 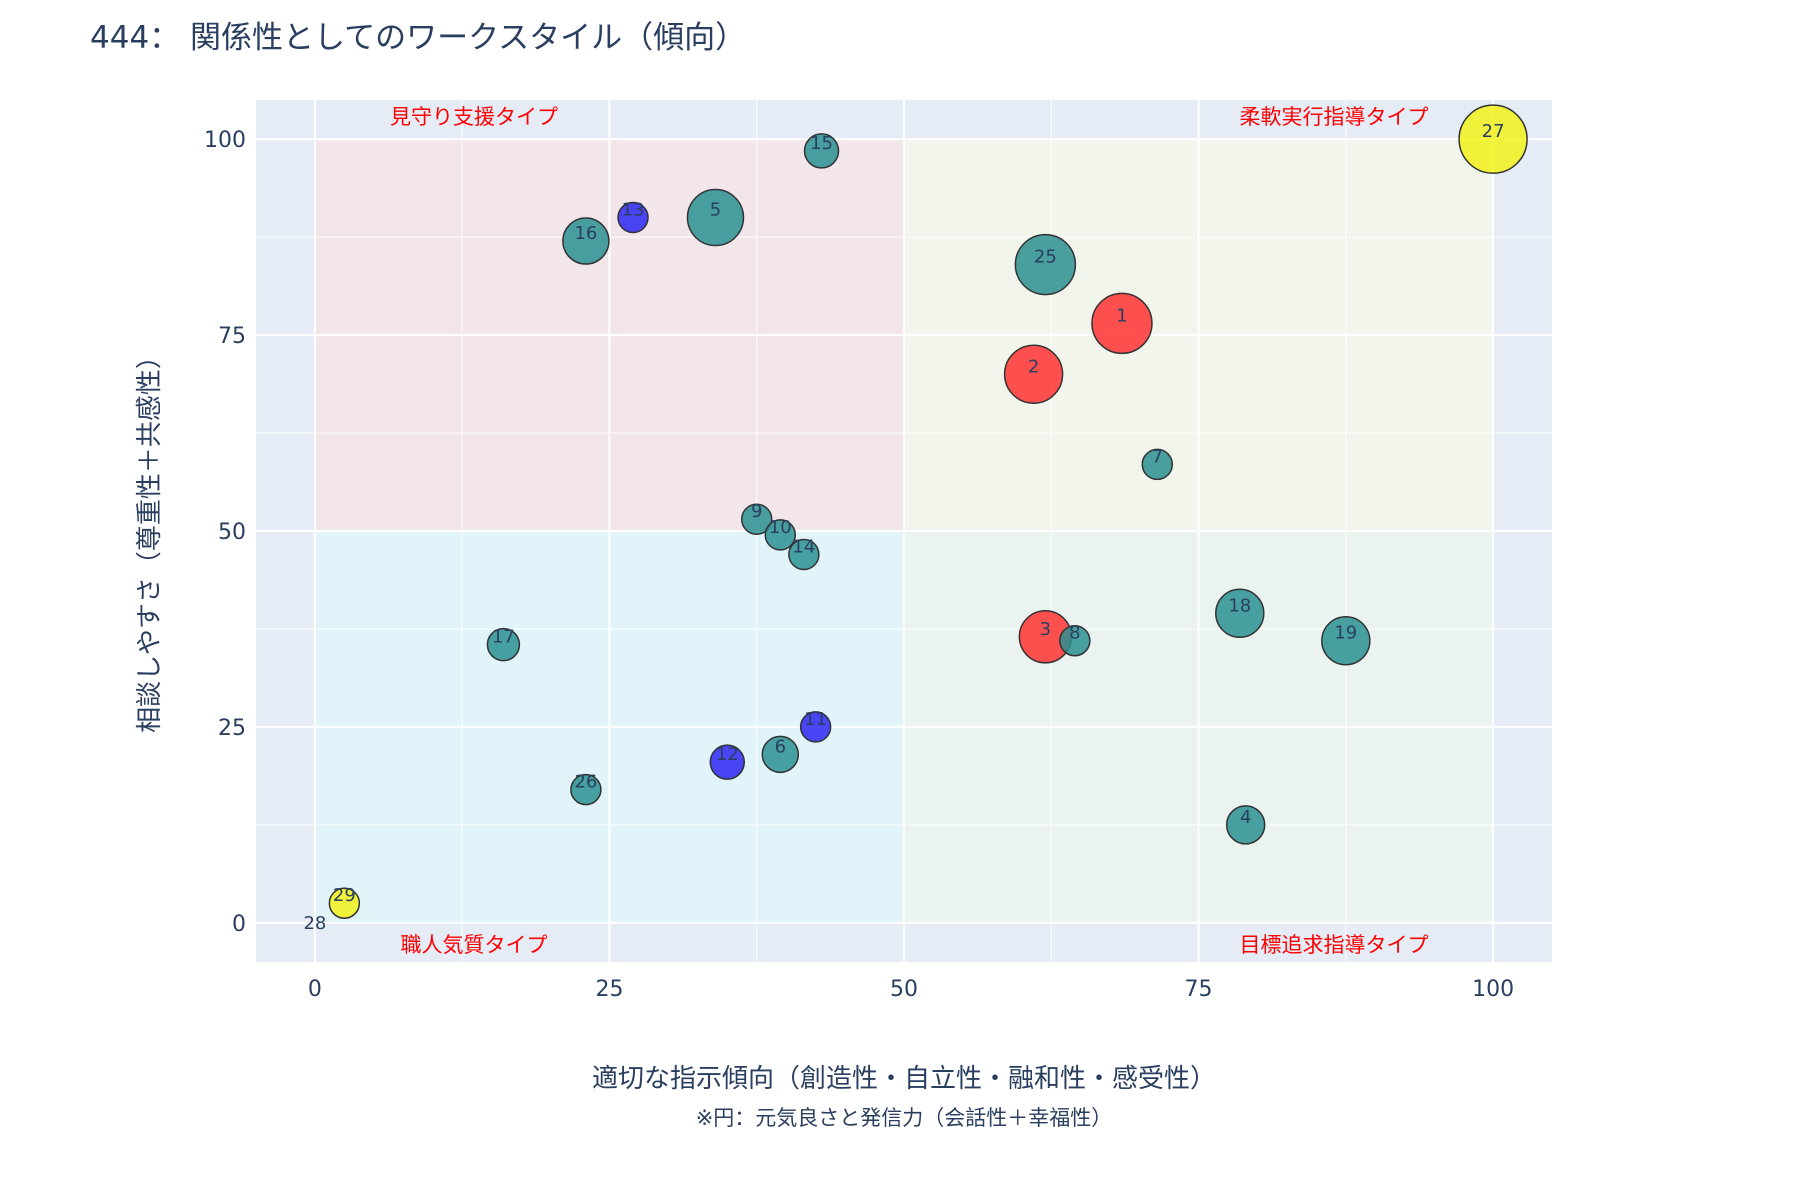 What do you see at coordinates (1045, 257) in the screenshot?
I see `bubble-label: 25` at bounding box center [1045, 257].